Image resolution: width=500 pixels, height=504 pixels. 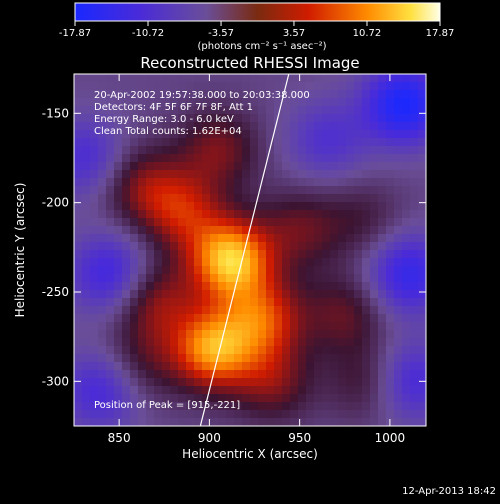 I want to click on x-tick-label: 850, so click(x=119, y=438).